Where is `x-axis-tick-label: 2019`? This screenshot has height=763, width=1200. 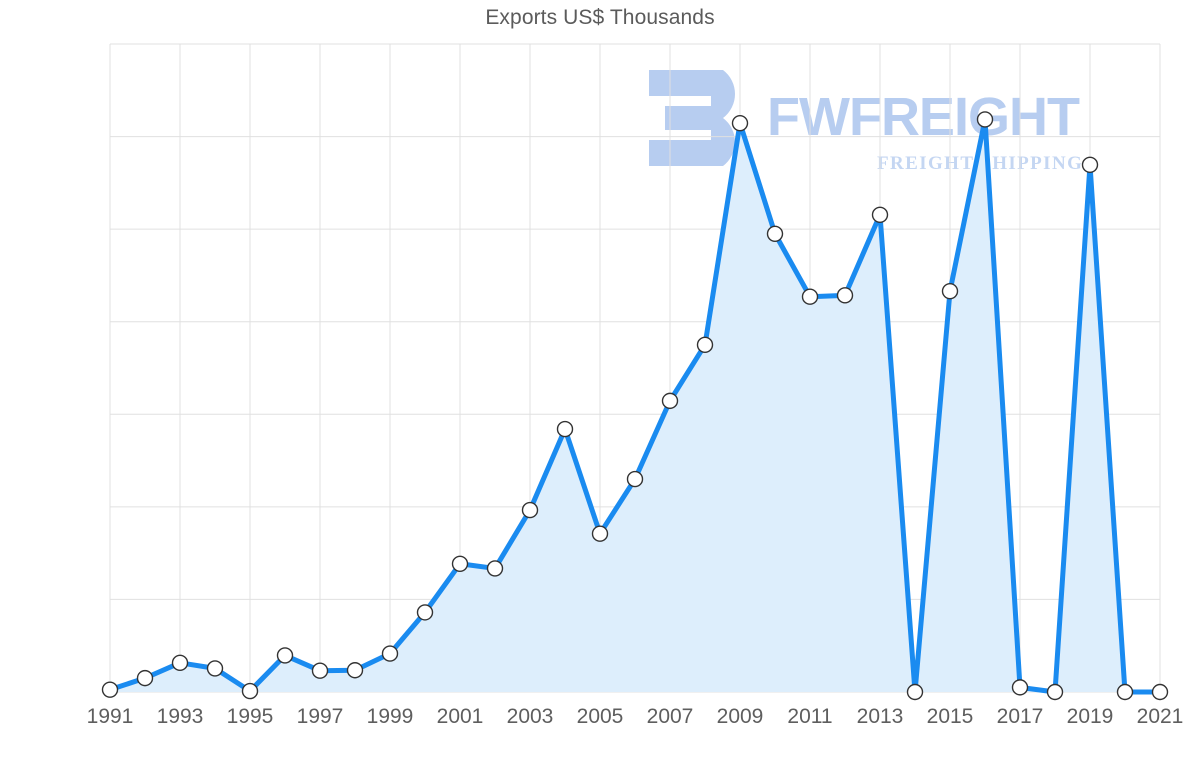
x-axis-tick-label: 2019 is located at coordinates (1090, 716).